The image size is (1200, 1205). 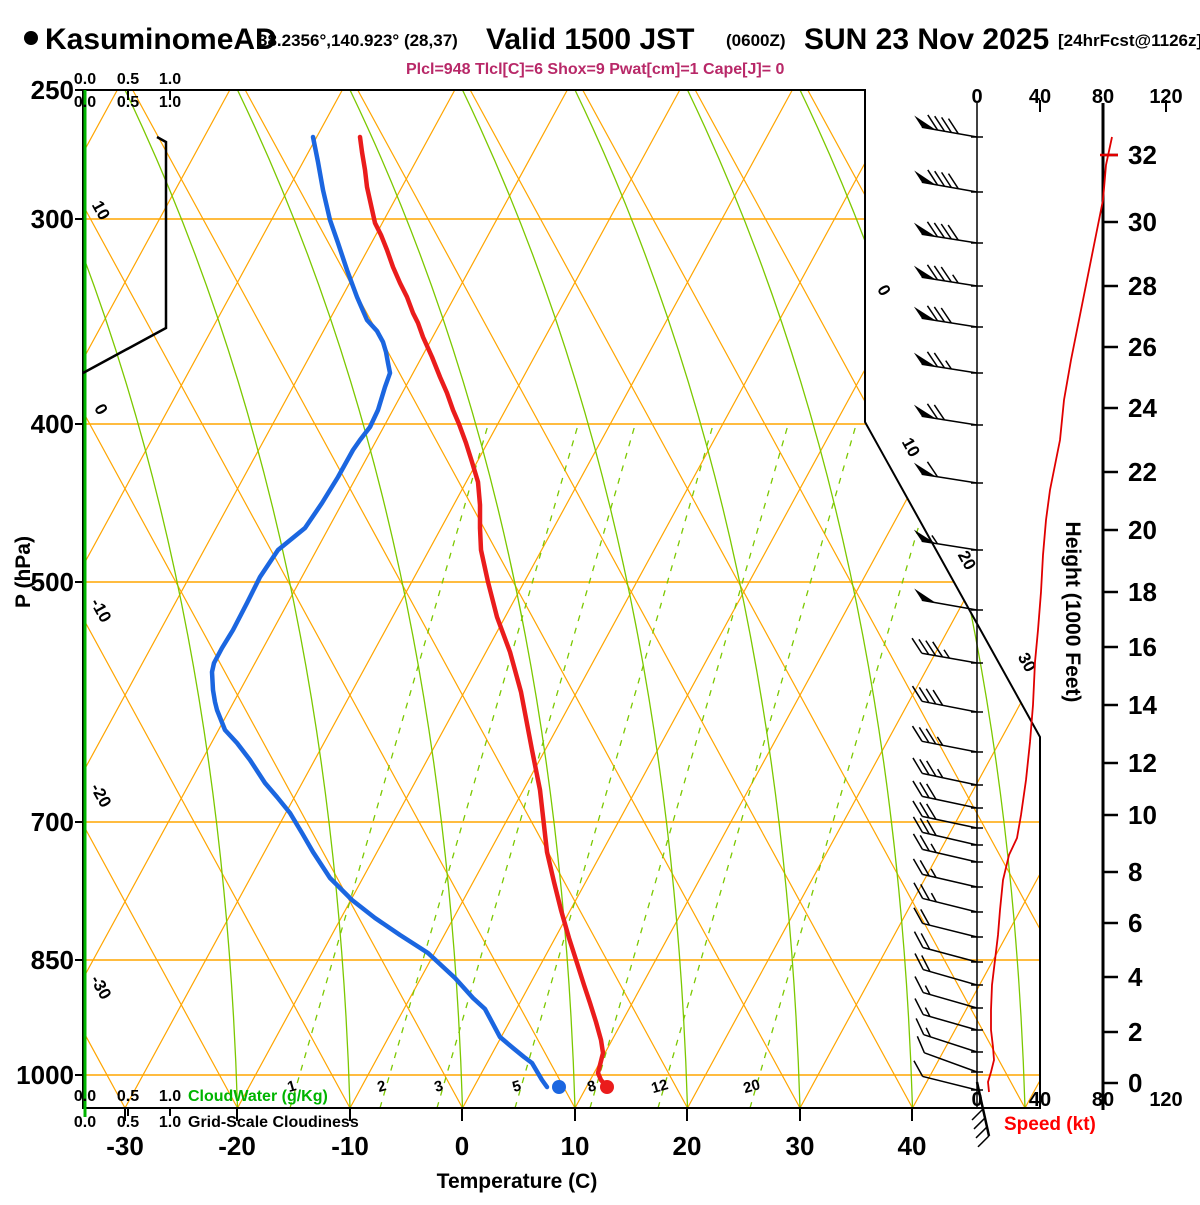 I want to click on station-bullet-icon, so click(x=31, y=38).